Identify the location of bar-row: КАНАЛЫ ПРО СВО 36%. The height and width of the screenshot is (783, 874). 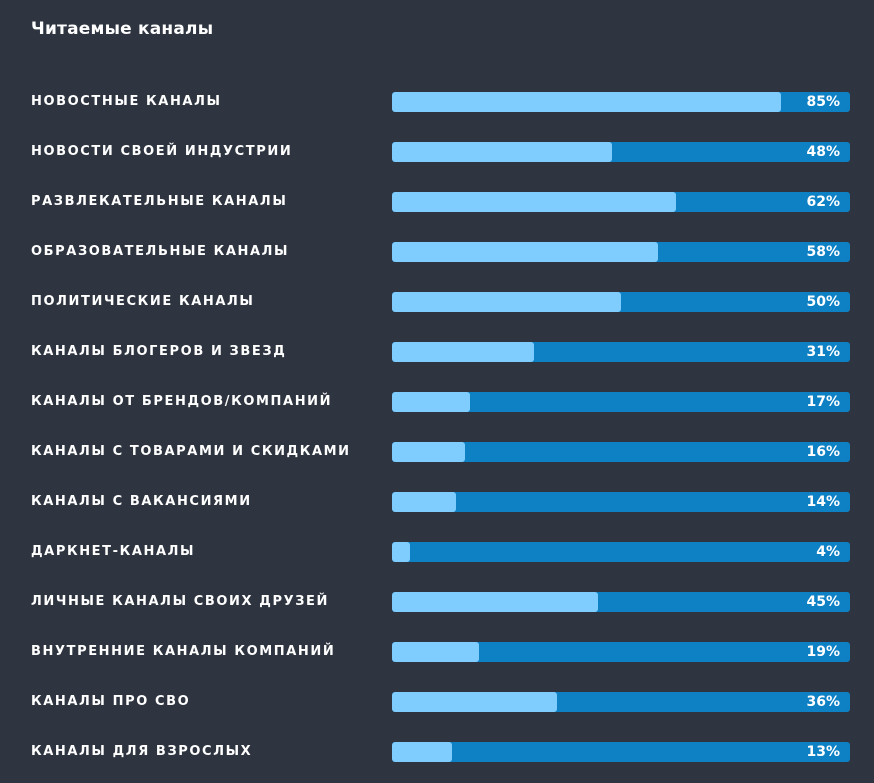
(437, 702).